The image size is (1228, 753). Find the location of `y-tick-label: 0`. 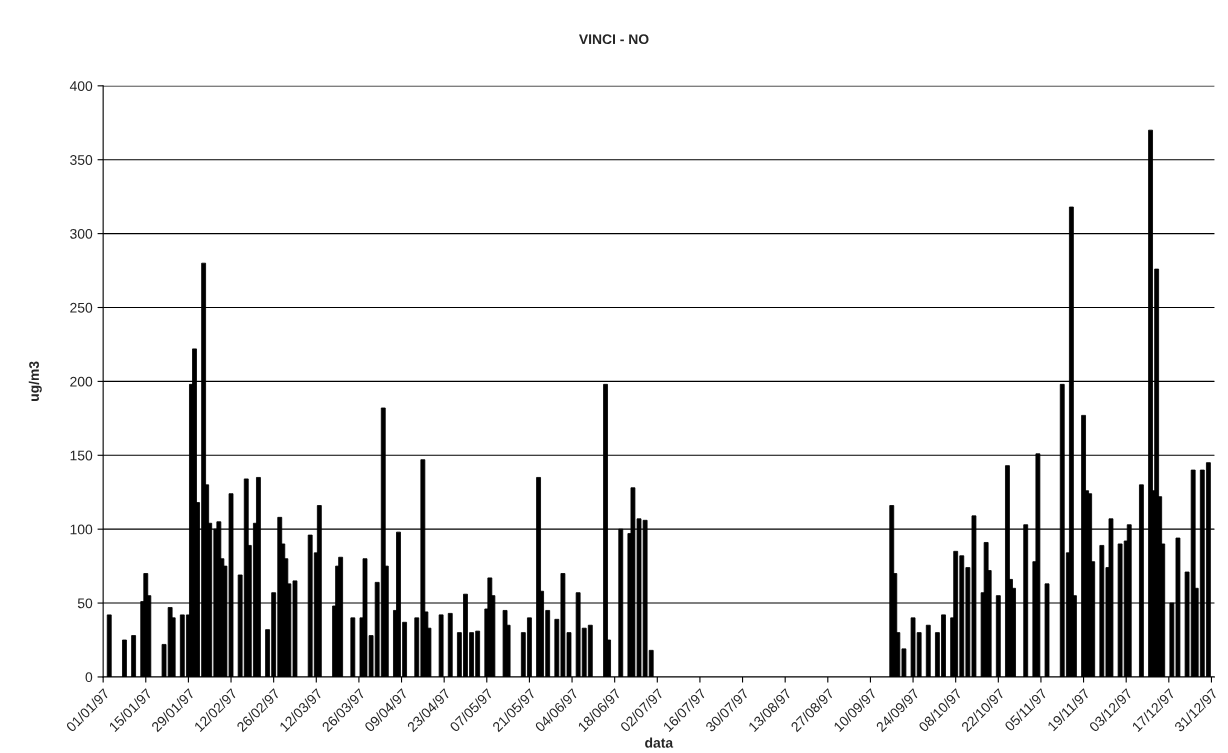

y-tick-label: 0 is located at coordinates (89, 677).